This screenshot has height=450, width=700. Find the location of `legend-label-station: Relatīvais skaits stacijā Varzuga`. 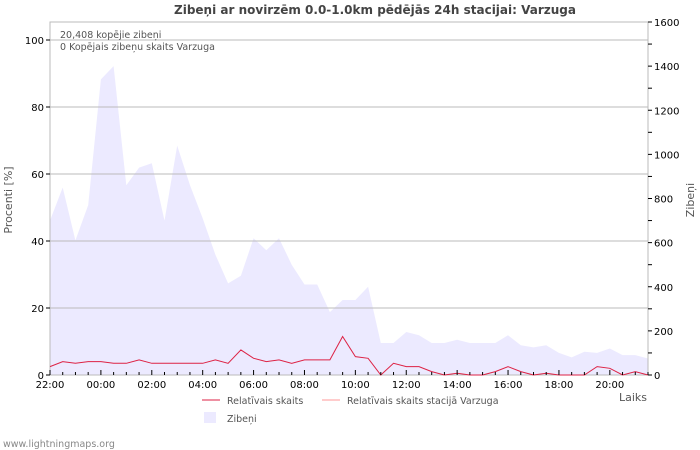

legend-label-station: Relatīvais skaits stacijā Varzuga is located at coordinates (423, 401).